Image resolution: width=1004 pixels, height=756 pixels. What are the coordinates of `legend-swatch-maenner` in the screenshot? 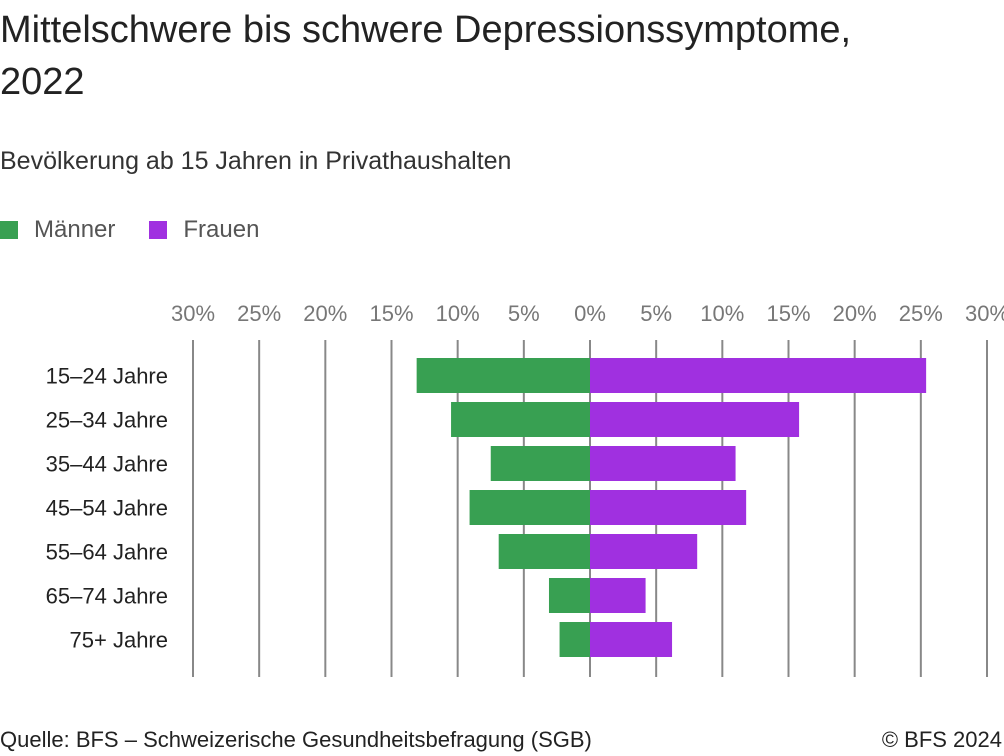 It's located at (9, 230).